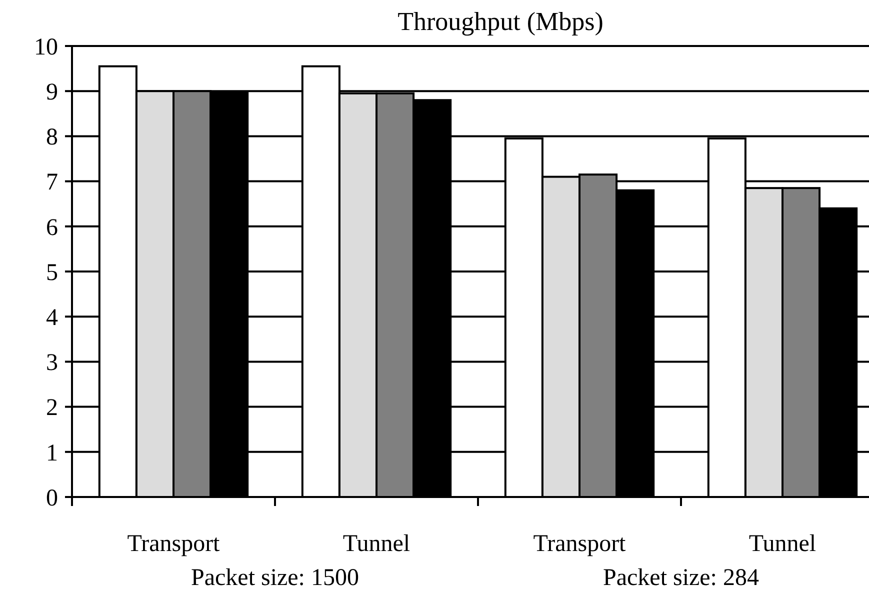  Describe the element at coordinates (501, 21) in the screenshot. I see `chart-title: Throughput (Mbps)` at that location.